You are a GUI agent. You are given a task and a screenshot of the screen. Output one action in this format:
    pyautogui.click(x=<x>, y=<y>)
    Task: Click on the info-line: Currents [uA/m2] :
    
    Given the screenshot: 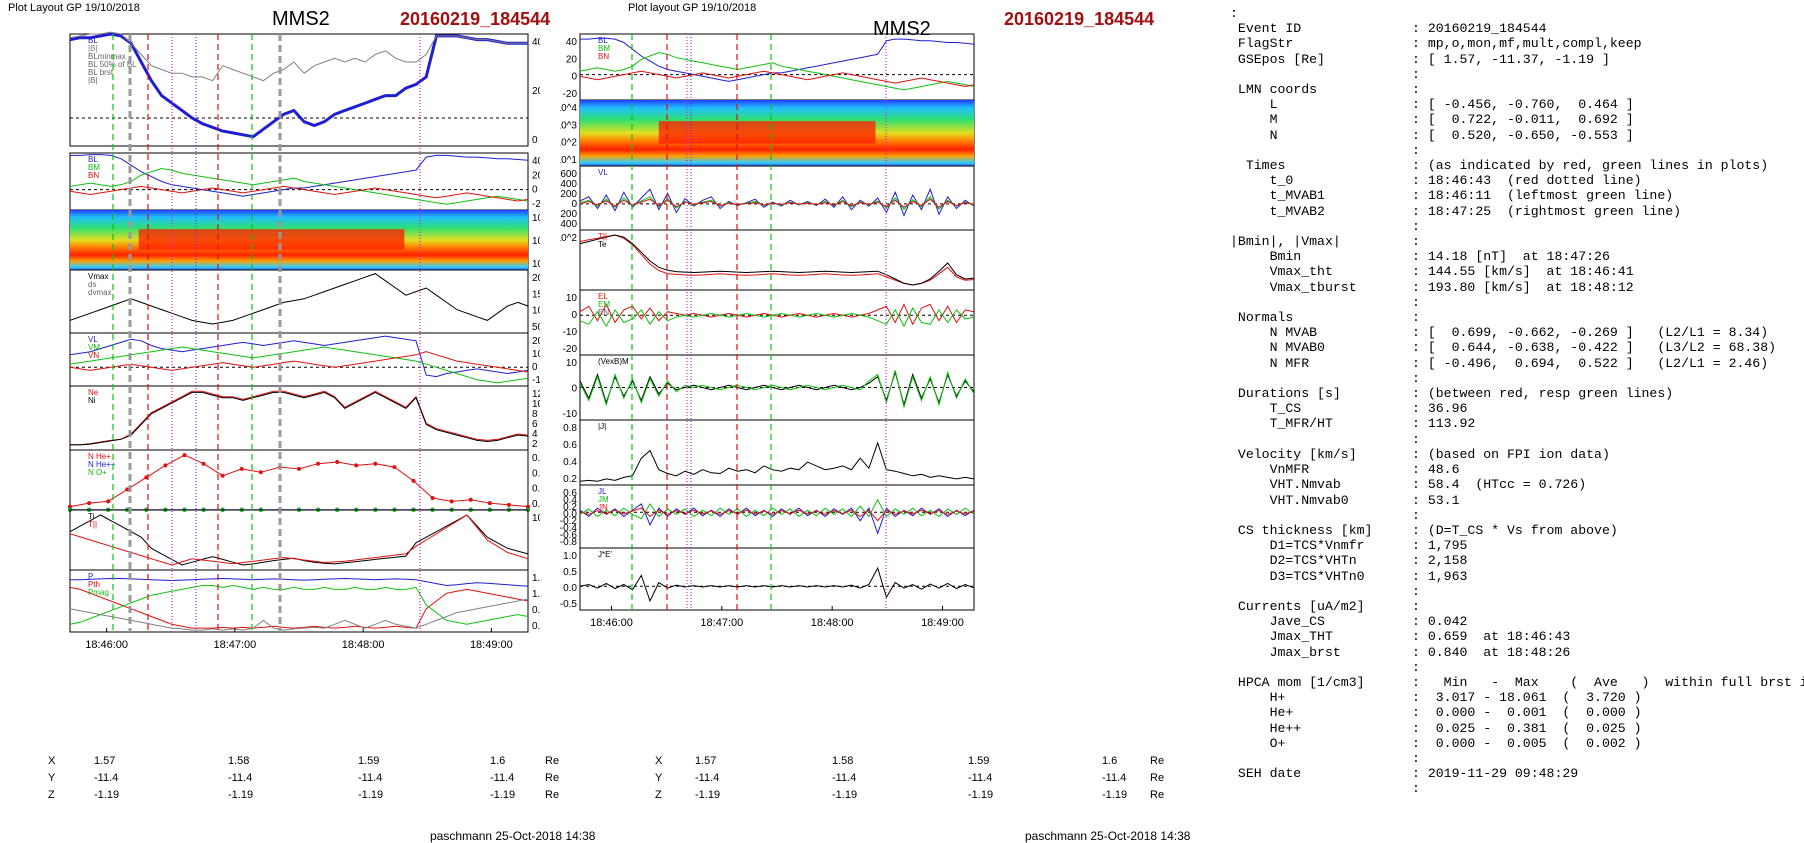 What is the action you would take?
    pyautogui.click(x=1325, y=606)
    